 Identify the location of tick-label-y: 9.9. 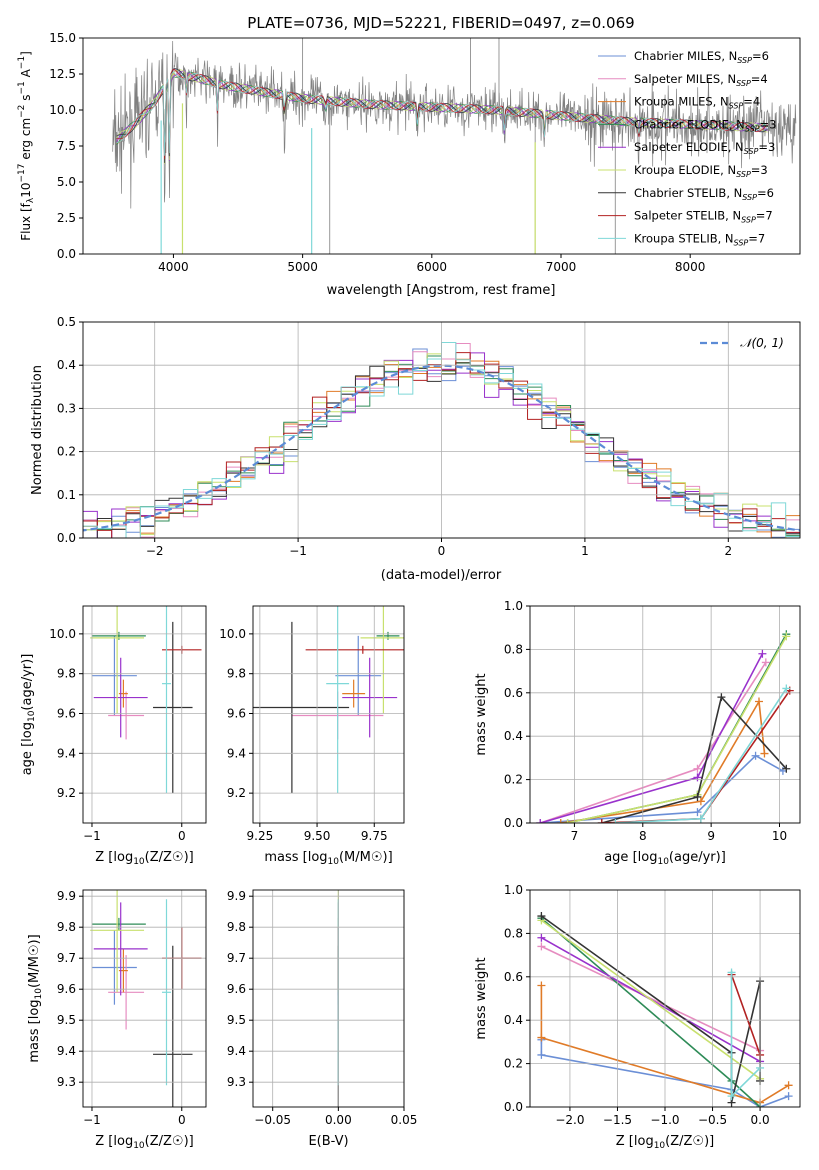
(66, 896).